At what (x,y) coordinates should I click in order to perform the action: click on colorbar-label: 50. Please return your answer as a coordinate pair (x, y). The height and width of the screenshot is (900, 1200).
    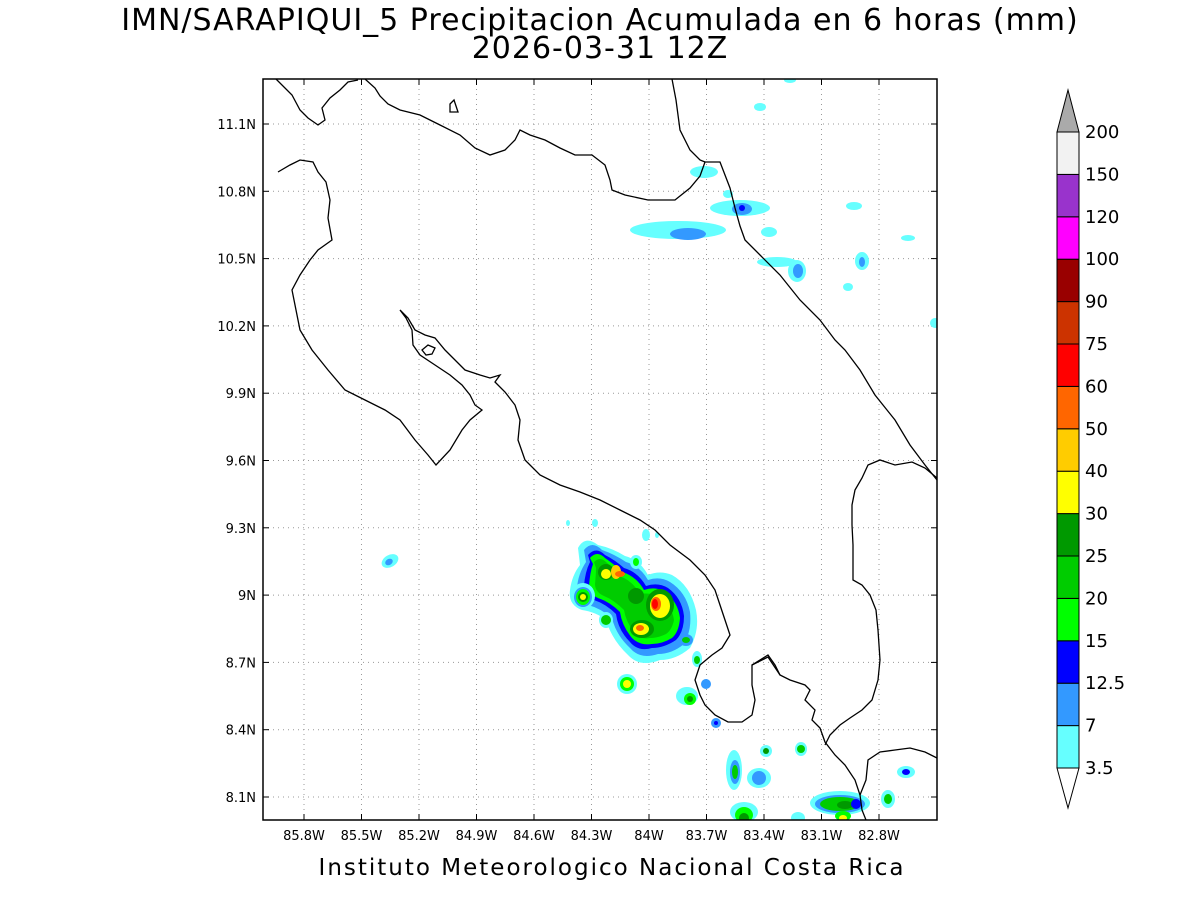
    Looking at the image, I should click on (1096, 429).